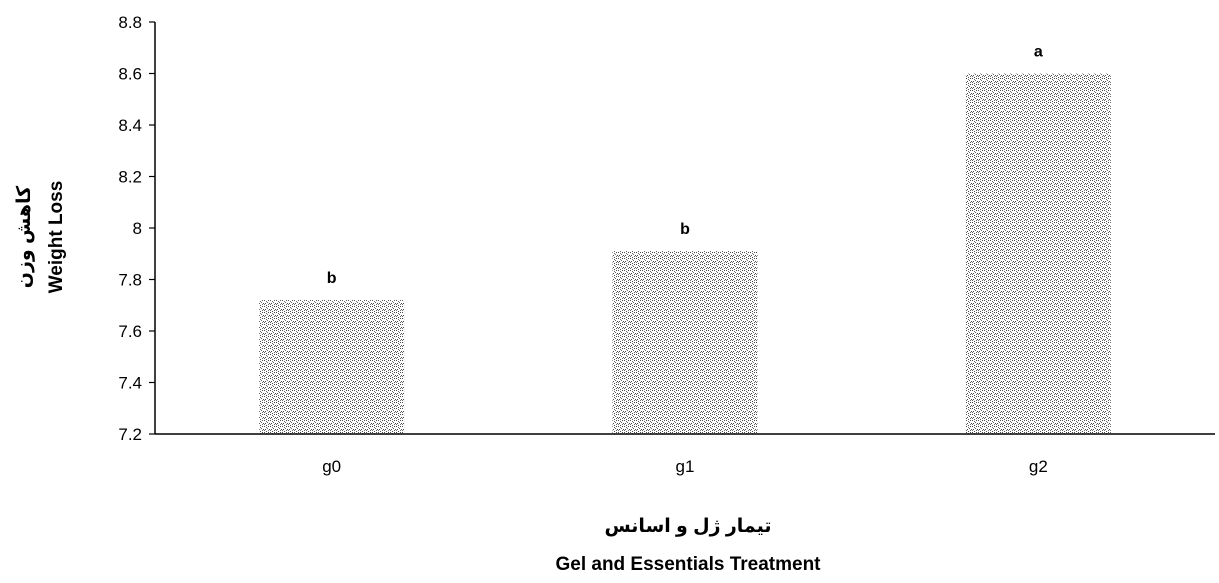 The width and height of the screenshot is (1219, 583). What do you see at coordinates (685, 229) in the screenshot?
I see `significance-letter-g1: b` at bounding box center [685, 229].